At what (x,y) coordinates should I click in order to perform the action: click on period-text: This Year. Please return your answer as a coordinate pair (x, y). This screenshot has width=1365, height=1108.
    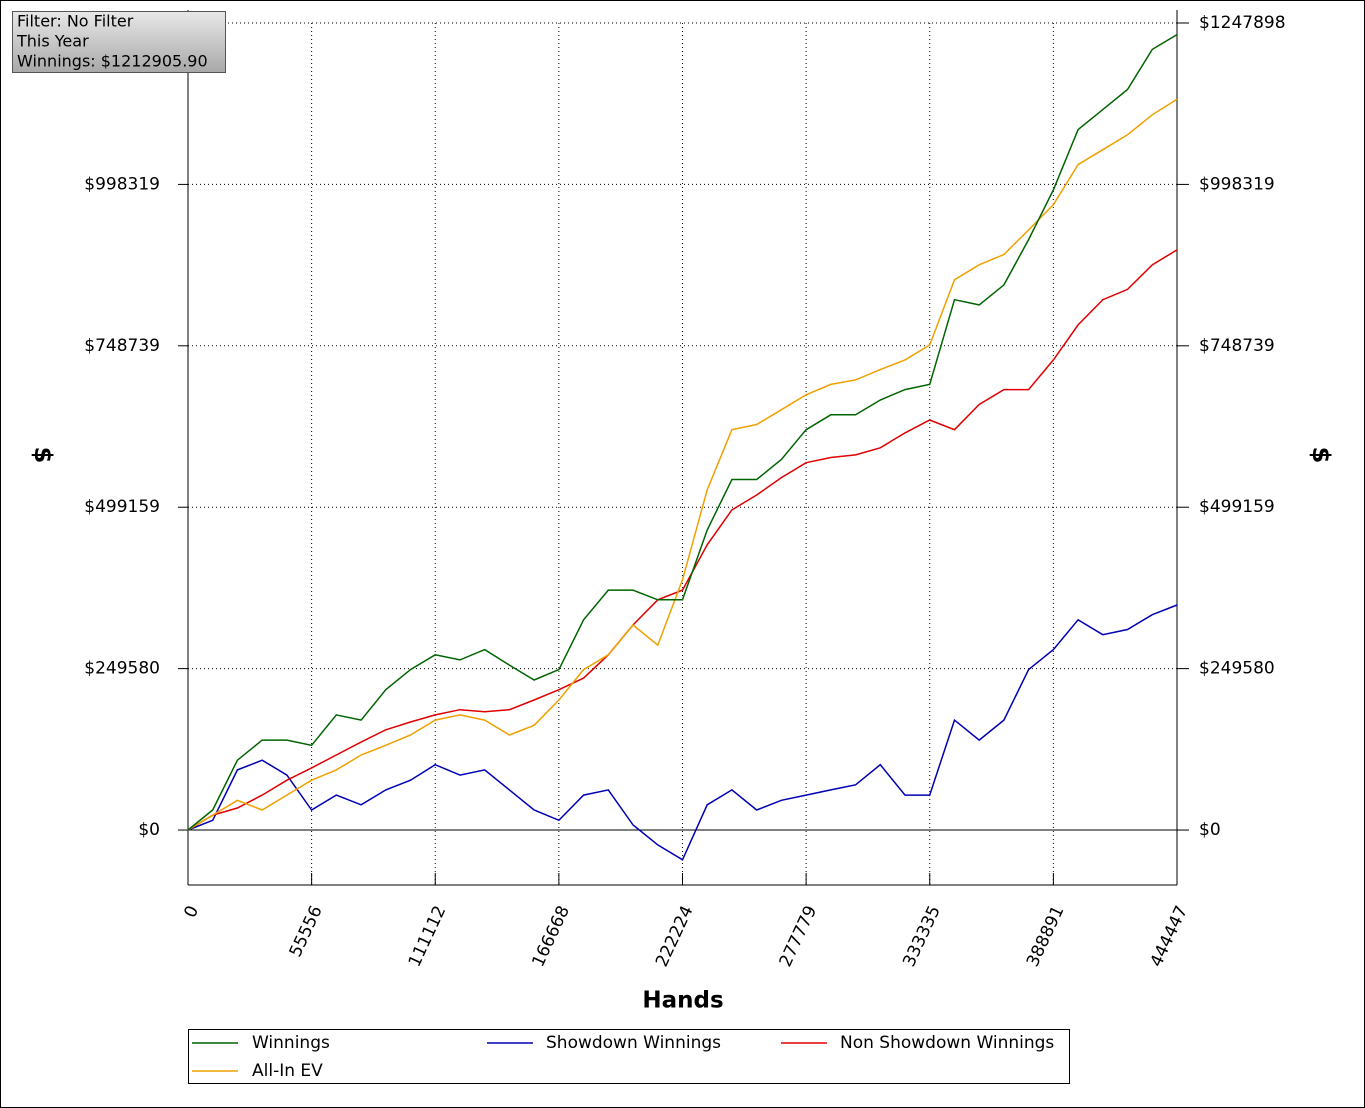
    Looking at the image, I should click on (52, 41).